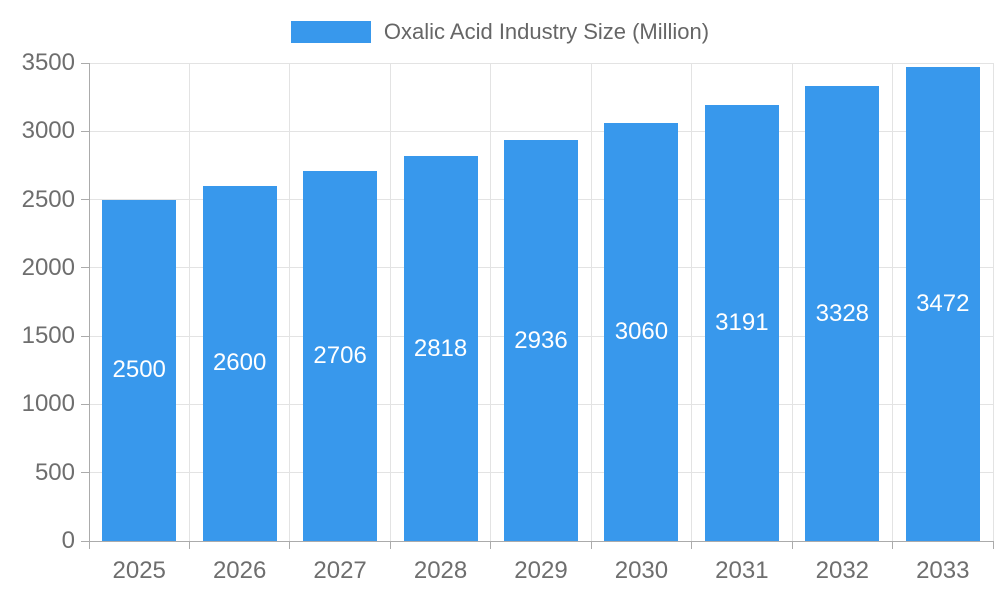 The width and height of the screenshot is (1000, 600). I want to click on bar: 2600, so click(239, 363).